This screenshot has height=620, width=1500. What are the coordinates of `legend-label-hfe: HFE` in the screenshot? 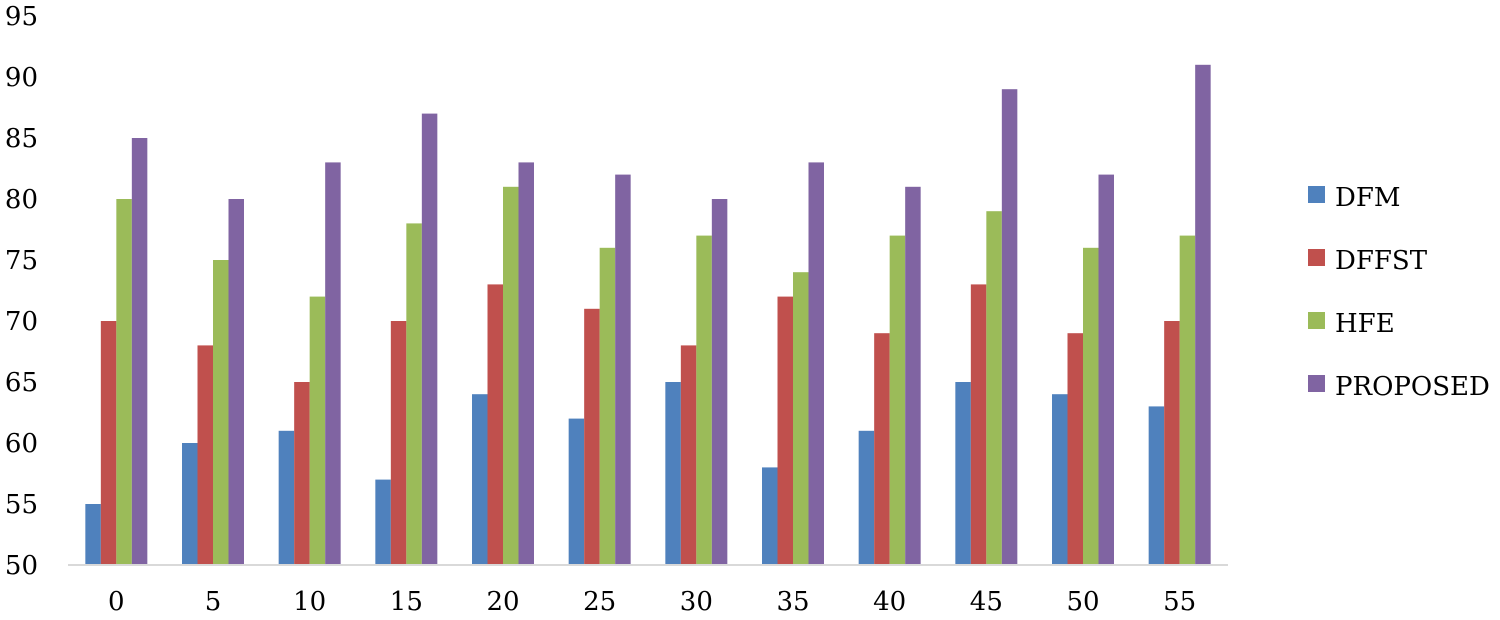 It's located at (1365, 324).